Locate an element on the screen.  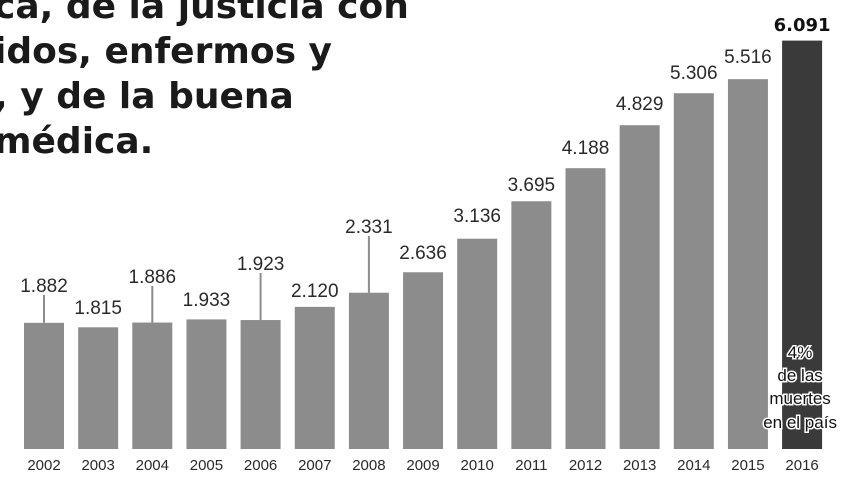
x-tick-label-2014: 2014 is located at coordinates (693, 465).